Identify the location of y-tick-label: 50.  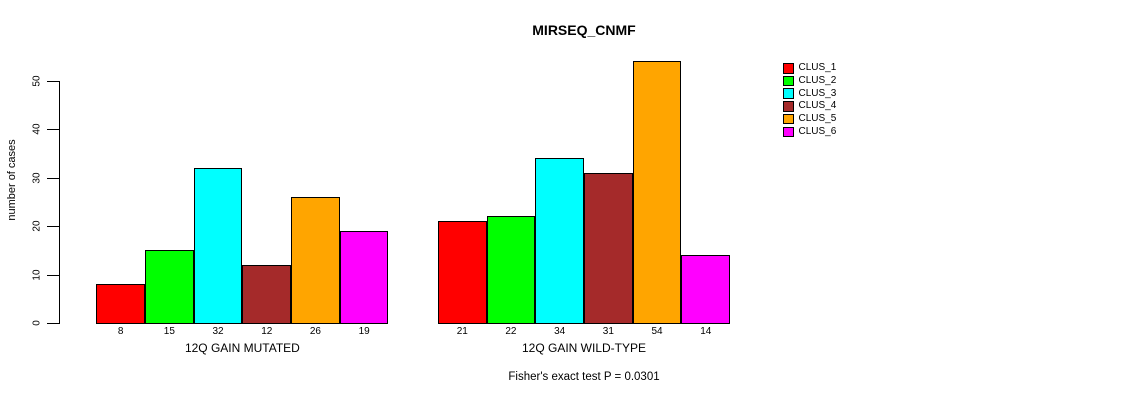
(37, 80).